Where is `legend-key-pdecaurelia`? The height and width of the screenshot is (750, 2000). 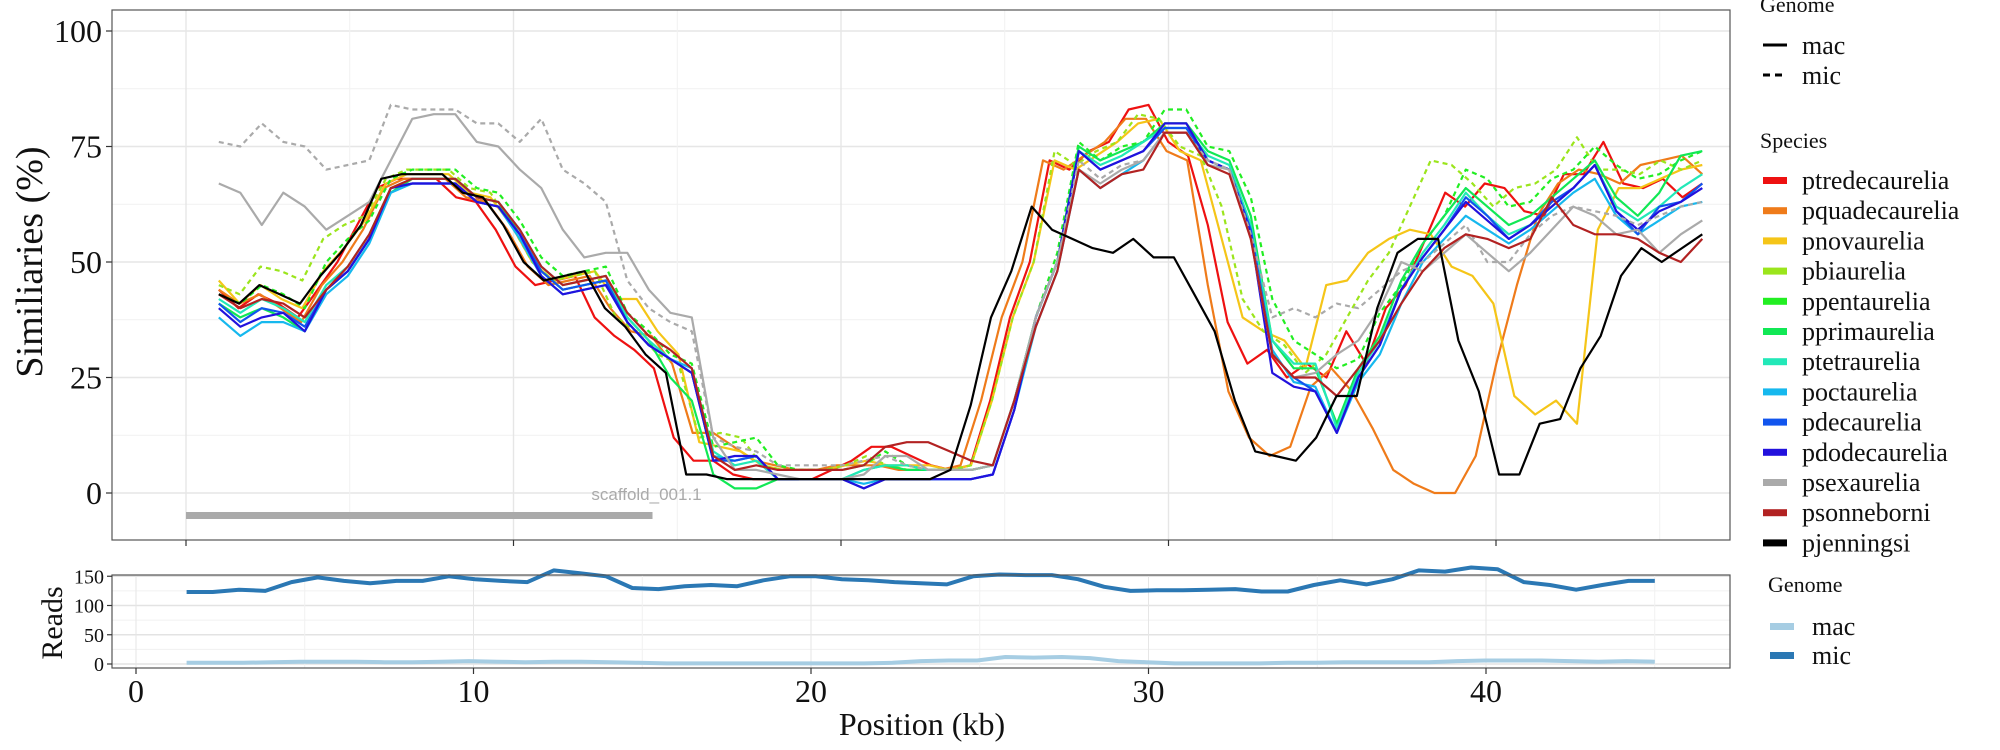 legend-key-pdecaurelia is located at coordinates (1775, 422).